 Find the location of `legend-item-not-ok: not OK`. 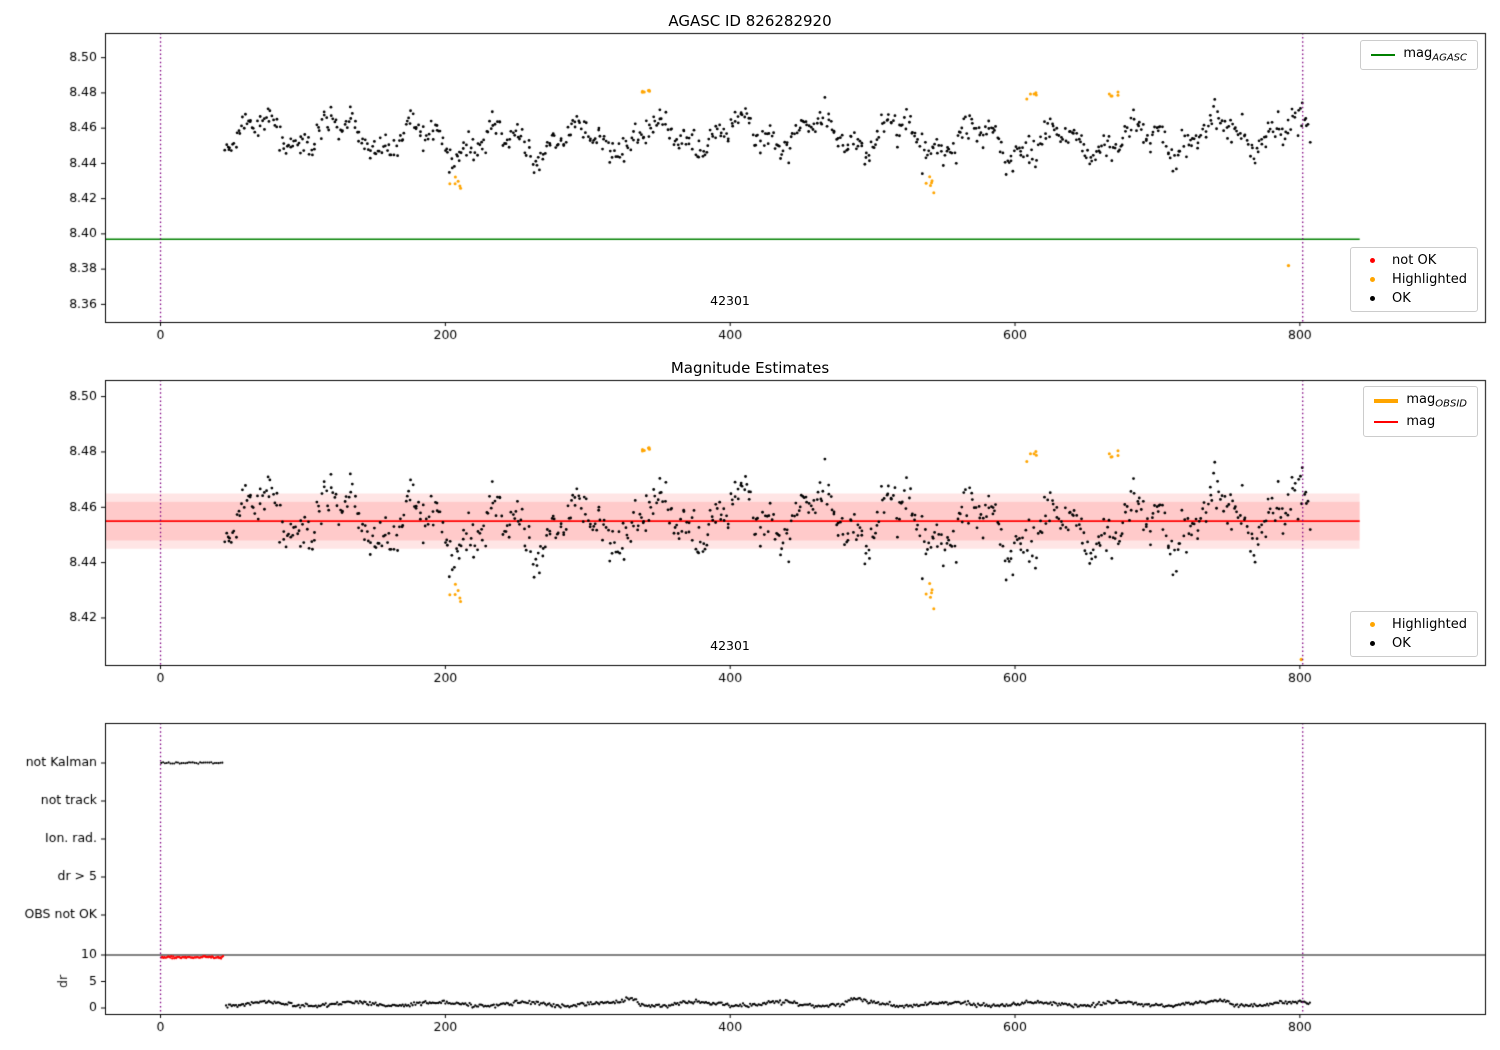

legend-item-not-ok: not OK is located at coordinates (1414, 260).